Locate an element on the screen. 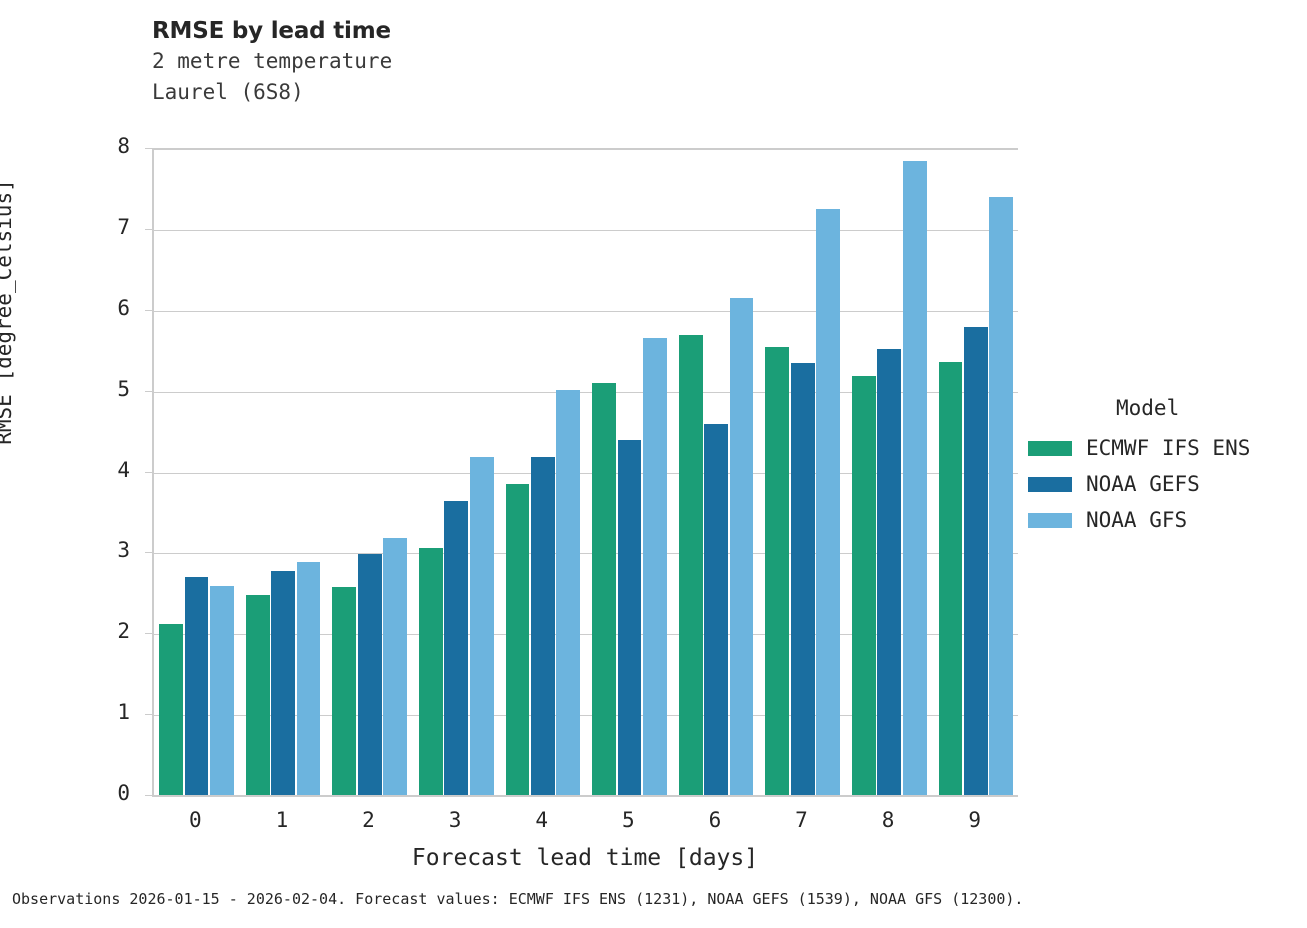  x-tick-label: 8 is located at coordinates (888, 820).